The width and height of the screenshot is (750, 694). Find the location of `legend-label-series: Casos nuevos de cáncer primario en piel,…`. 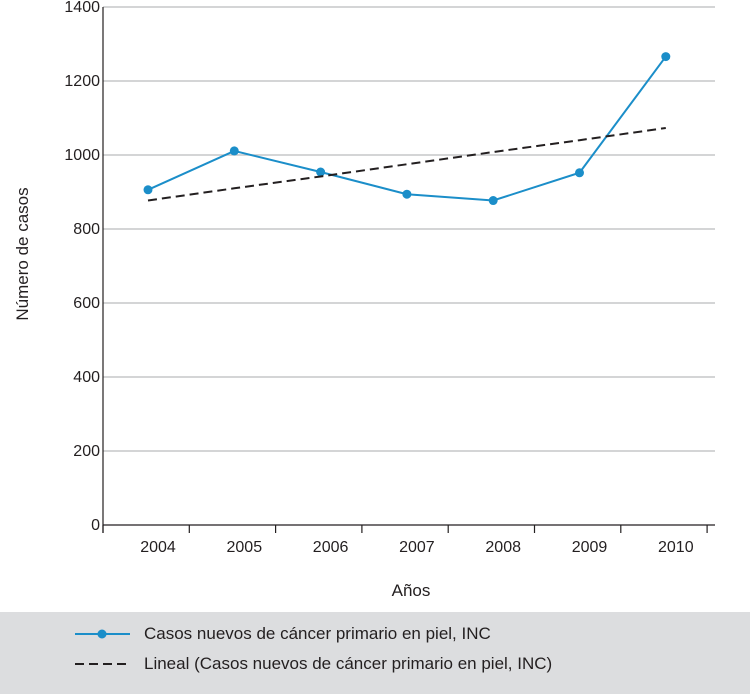

legend-label-series: Casos nuevos de cáncer primario en piel,… is located at coordinates (317, 633).